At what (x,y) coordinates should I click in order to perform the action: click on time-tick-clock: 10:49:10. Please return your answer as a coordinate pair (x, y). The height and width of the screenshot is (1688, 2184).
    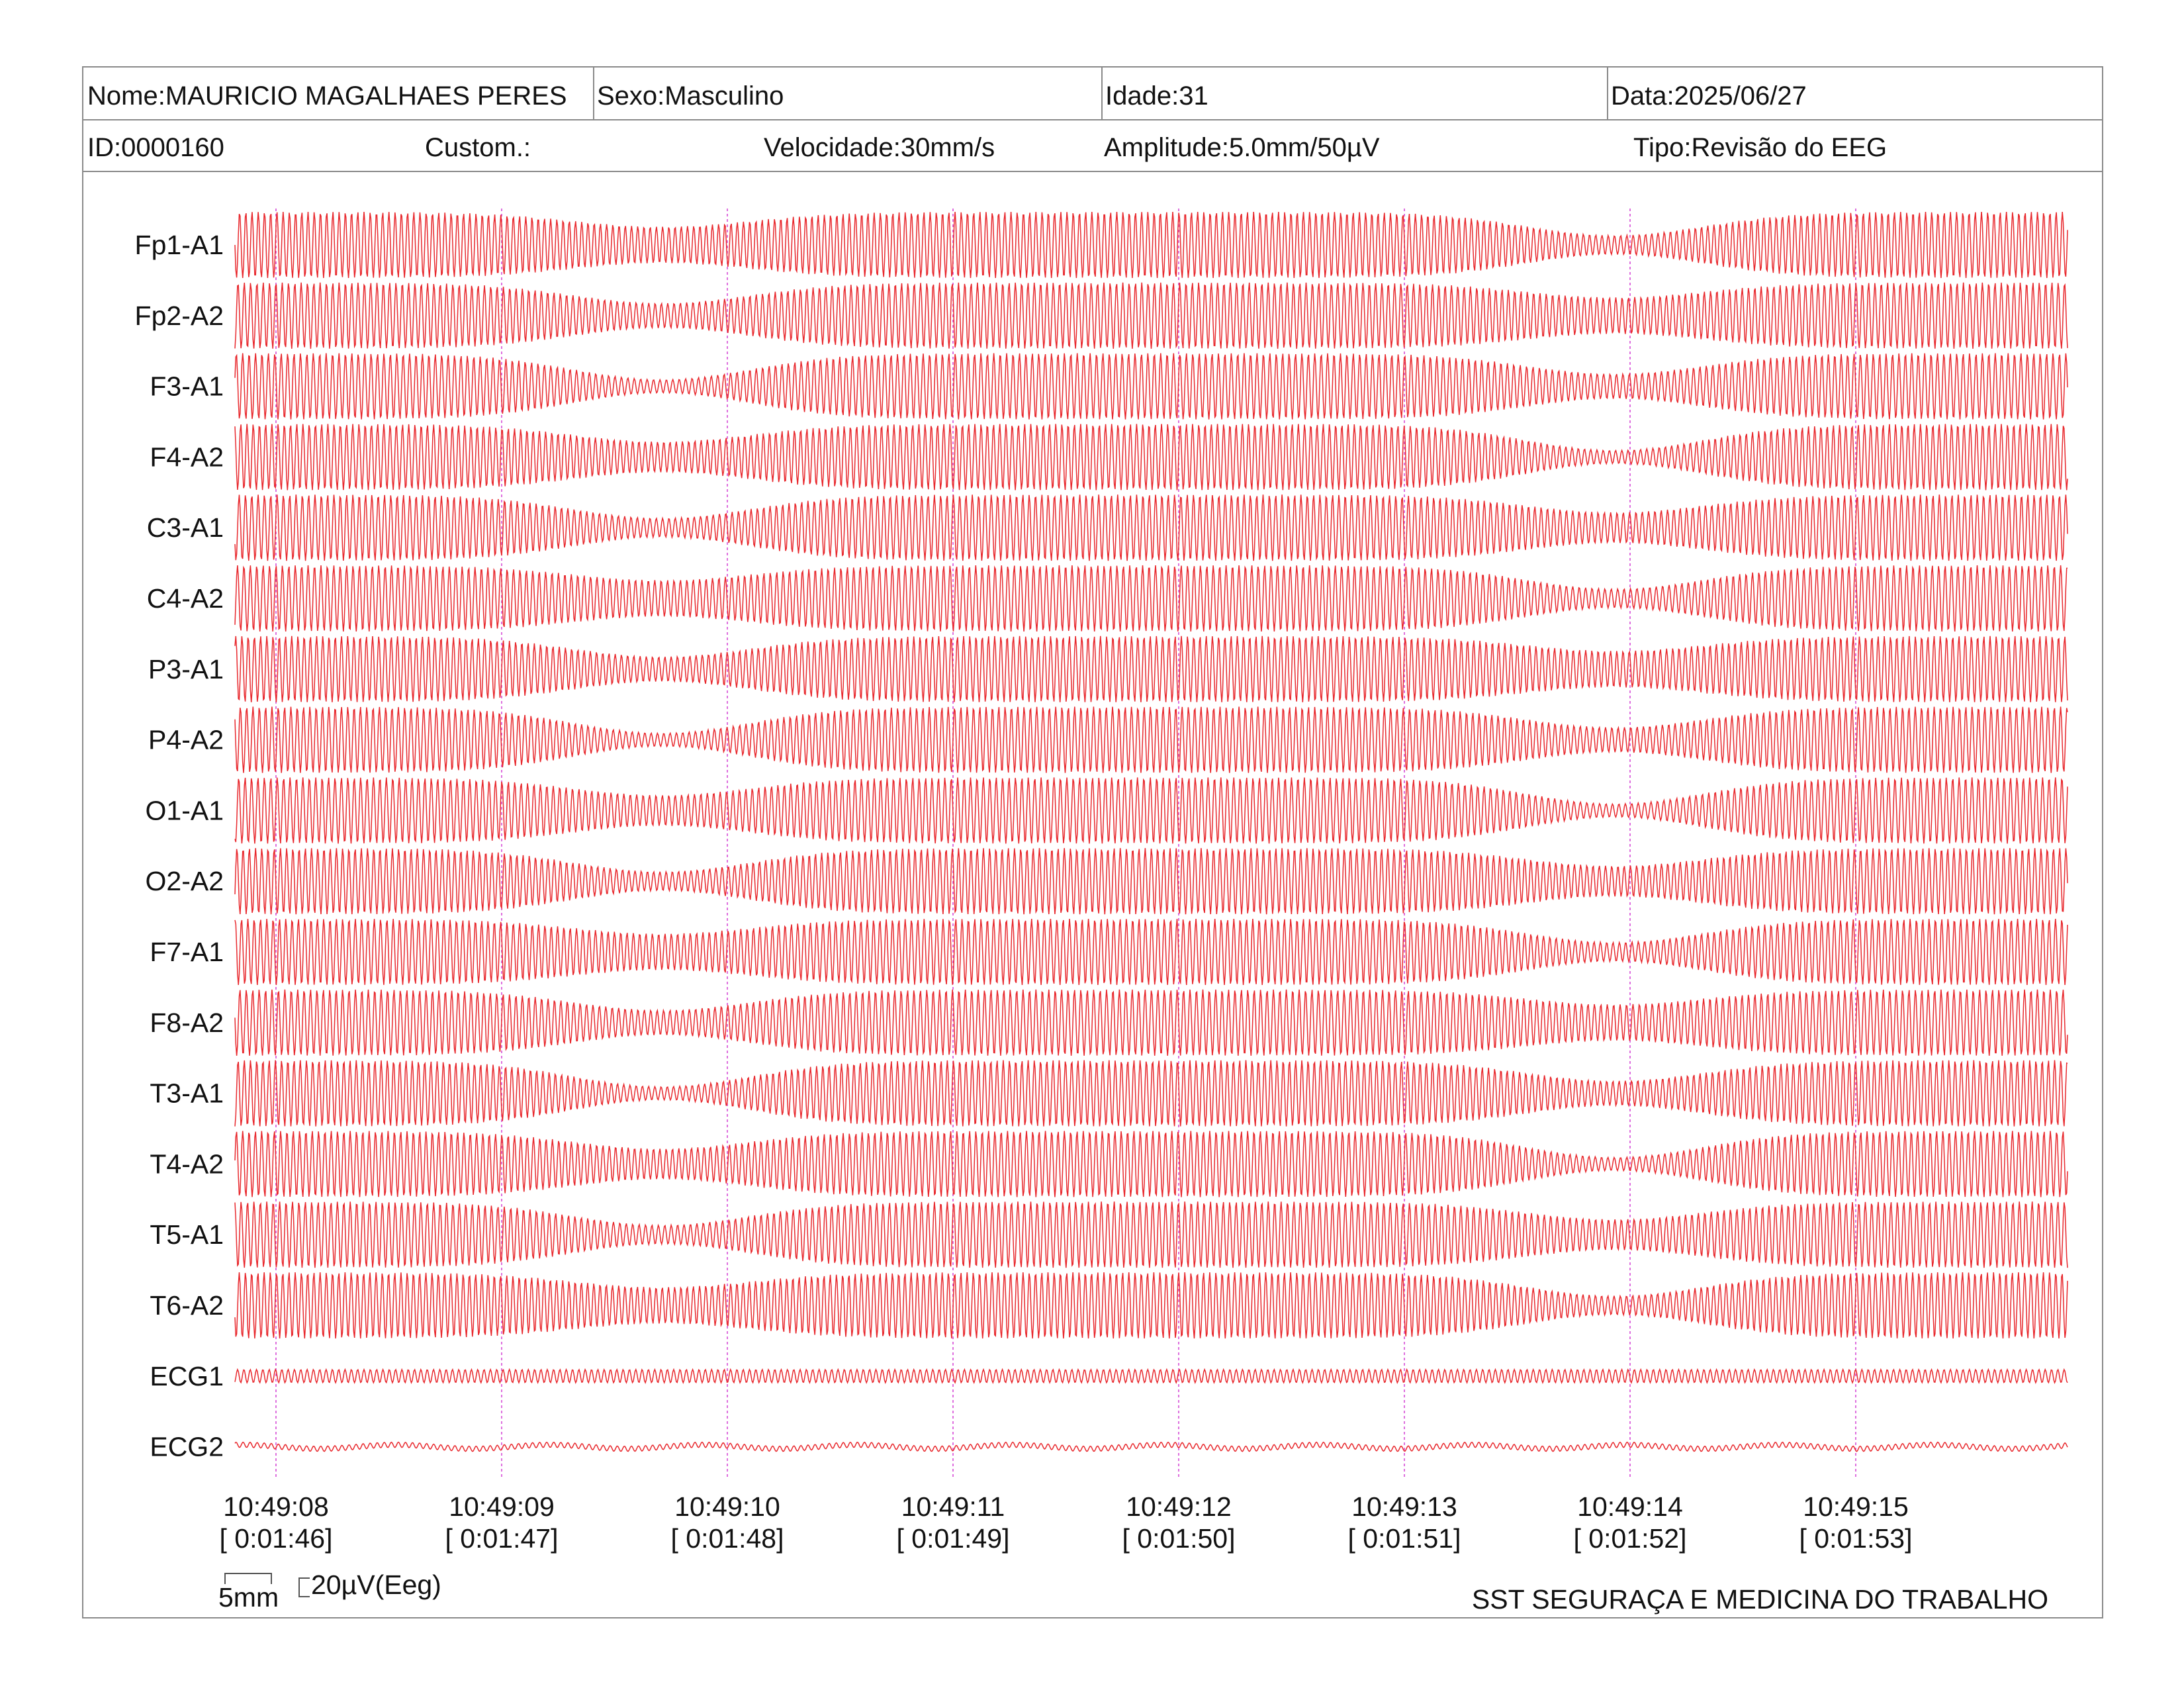
    Looking at the image, I should click on (727, 1506).